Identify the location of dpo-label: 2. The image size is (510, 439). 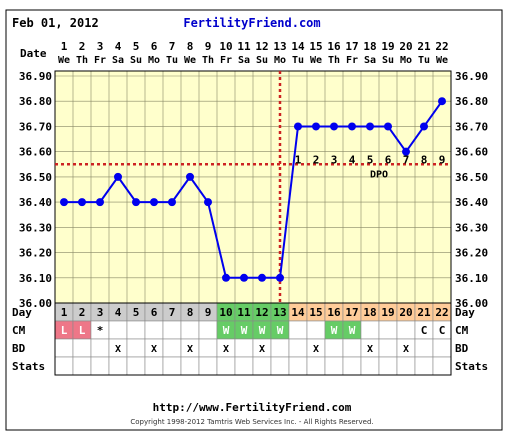
(316, 159).